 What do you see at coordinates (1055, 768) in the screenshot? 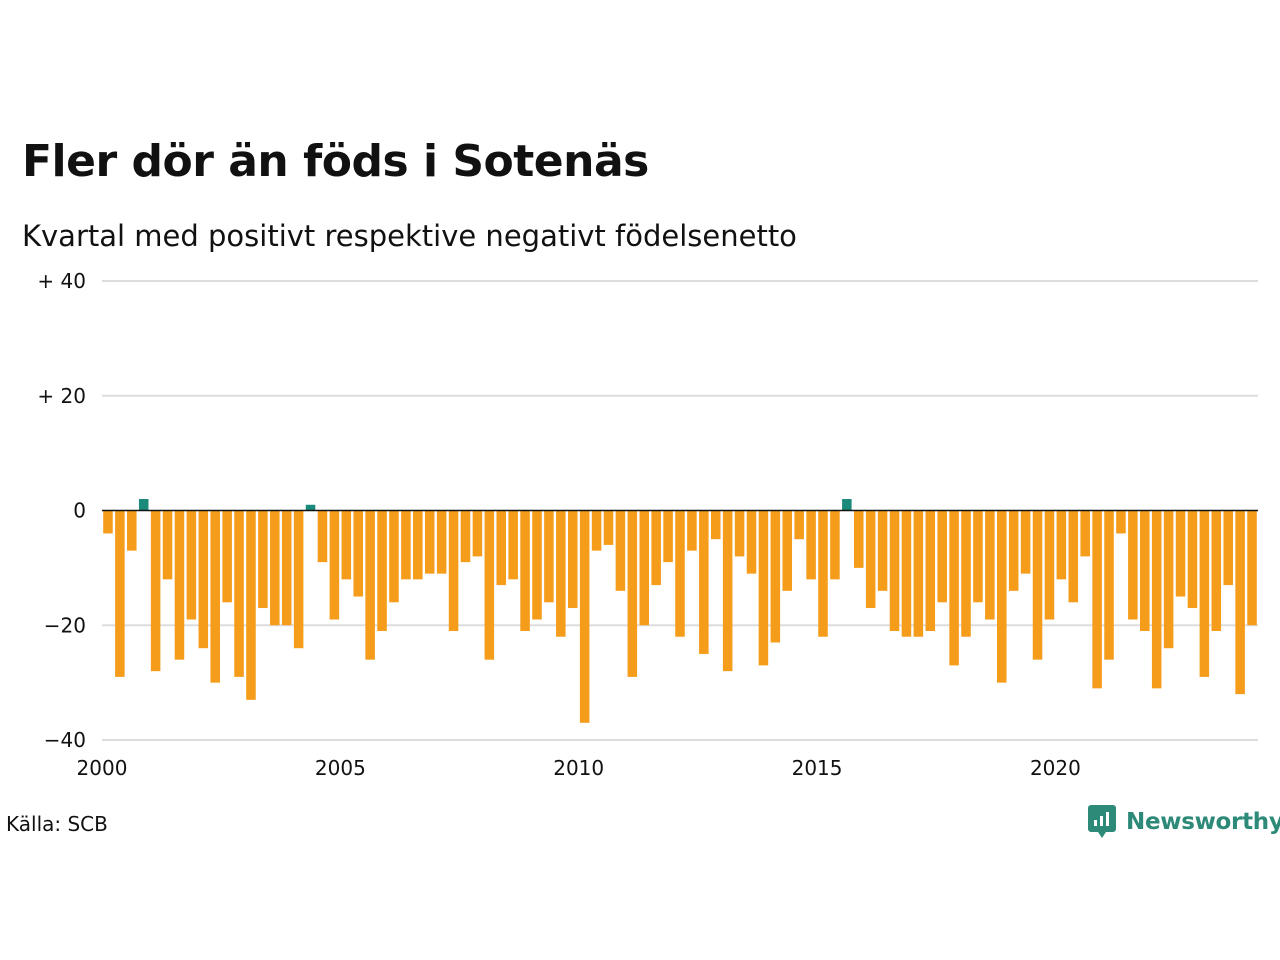
I see `x-tick-label: 2020` at bounding box center [1055, 768].